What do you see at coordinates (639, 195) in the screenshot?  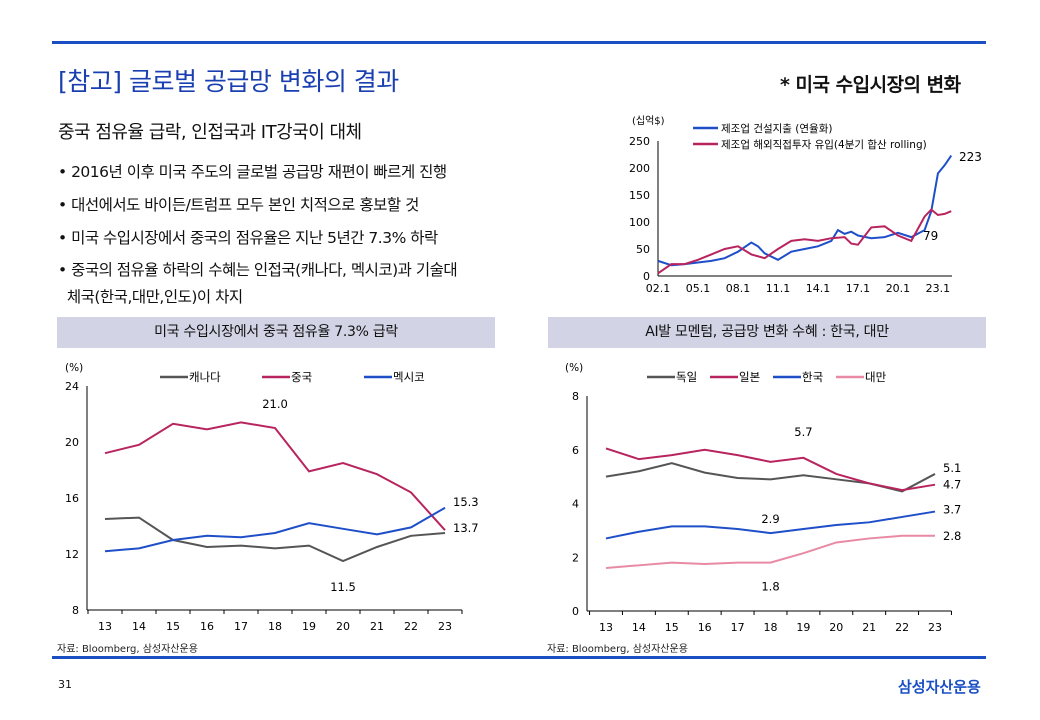 I see `y-tick-label: 150` at bounding box center [639, 195].